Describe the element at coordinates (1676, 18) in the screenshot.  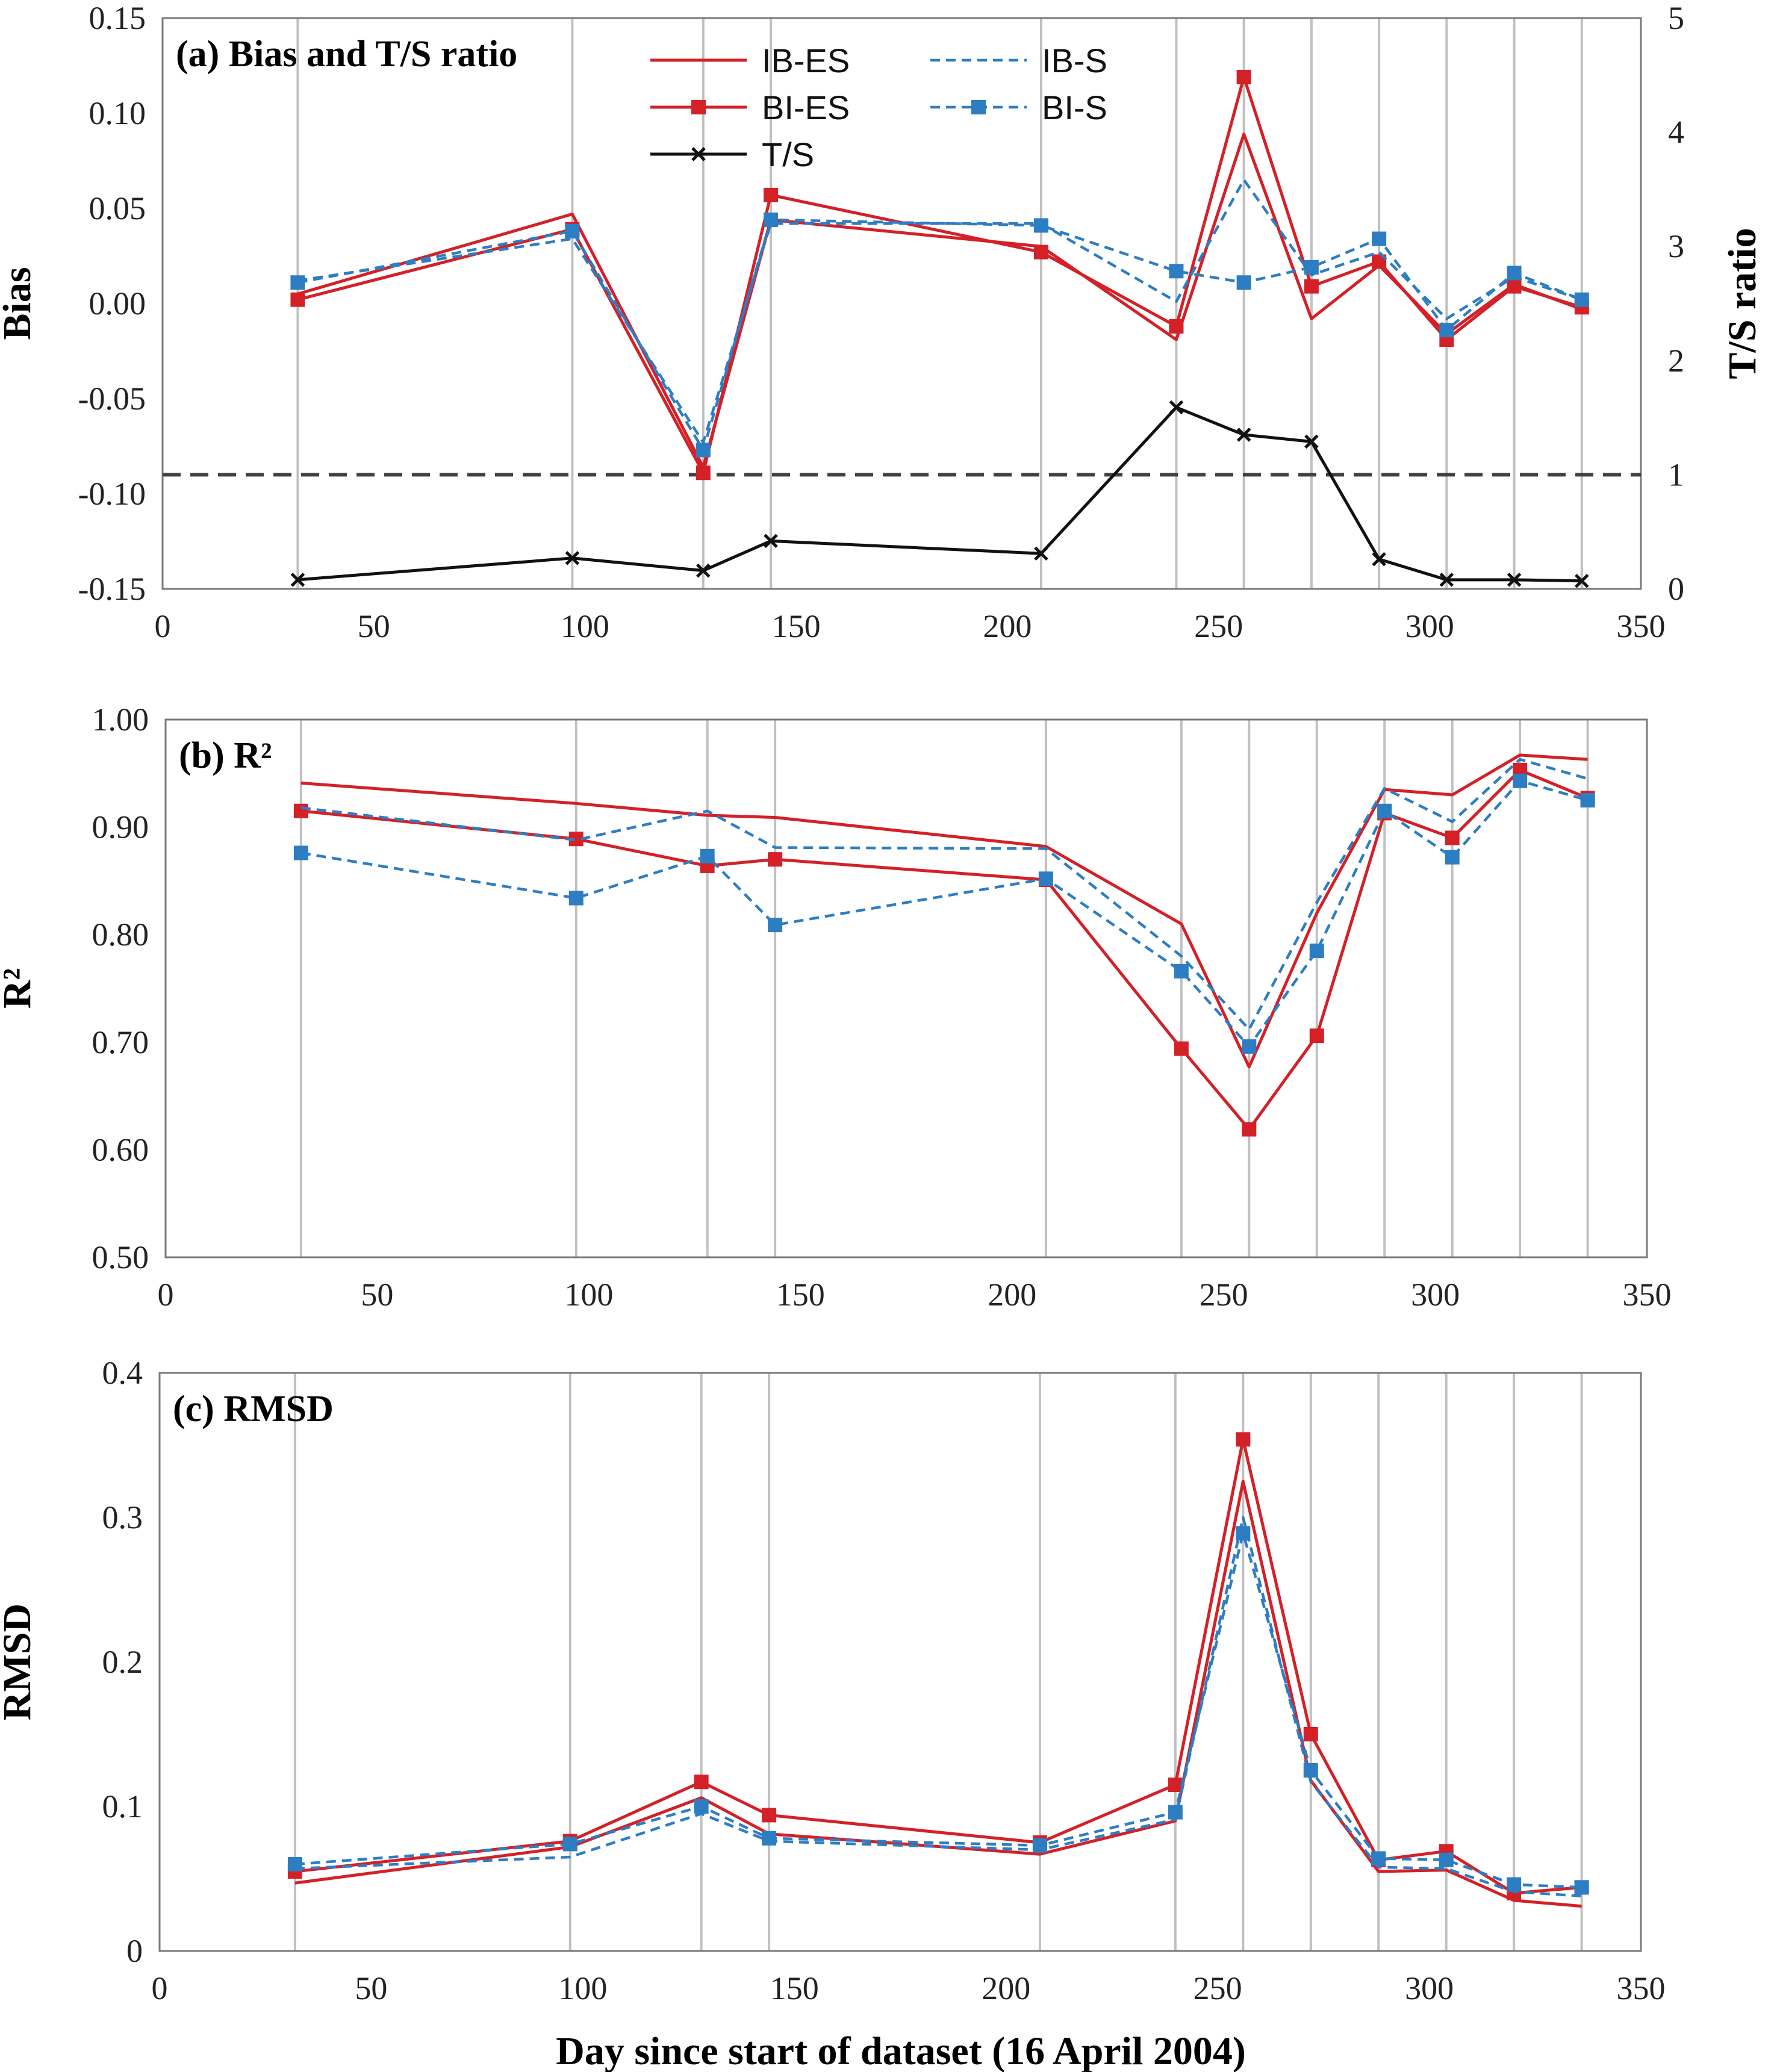
I see `y2-tick-label: 5` at that location.